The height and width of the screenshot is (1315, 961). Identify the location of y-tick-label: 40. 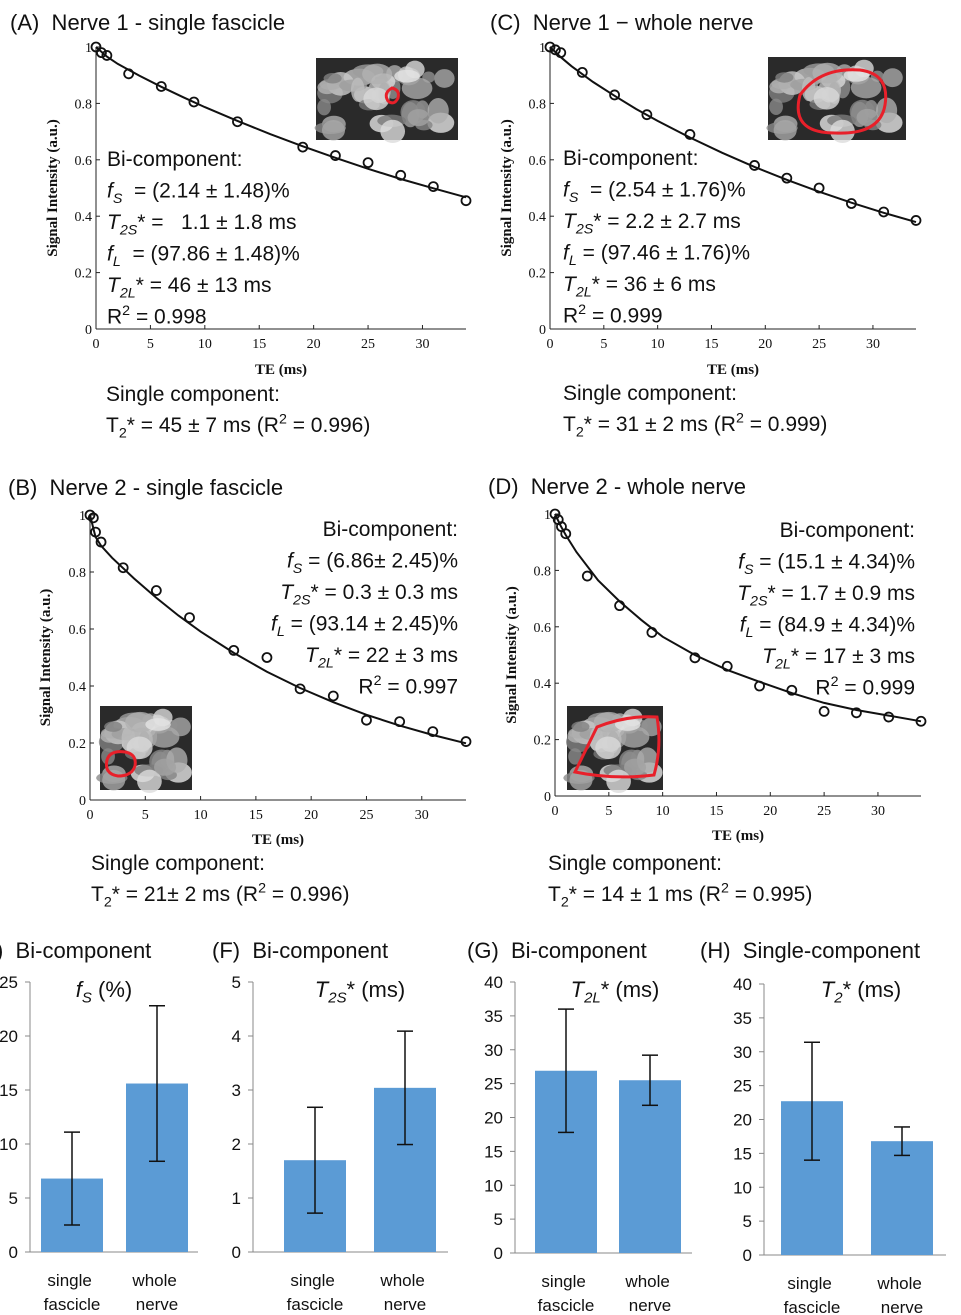
(742, 984).